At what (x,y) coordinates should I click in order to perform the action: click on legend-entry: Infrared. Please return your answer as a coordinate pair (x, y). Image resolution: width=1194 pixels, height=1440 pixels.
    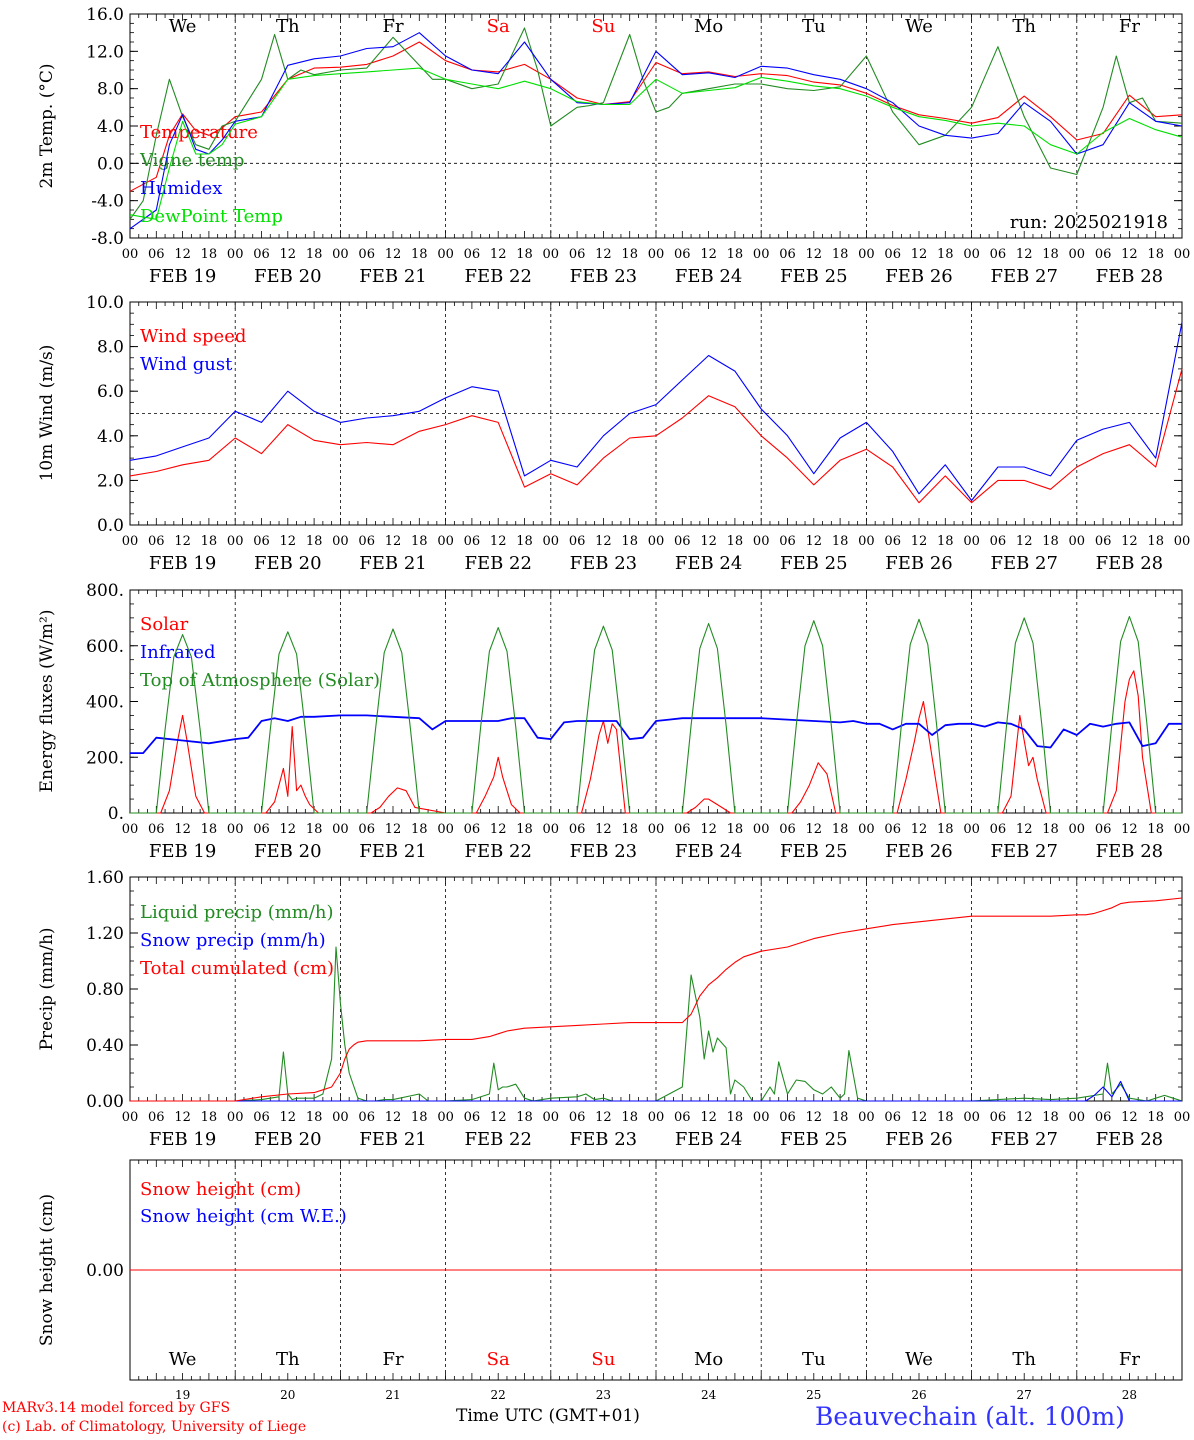
    Looking at the image, I should click on (177, 652).